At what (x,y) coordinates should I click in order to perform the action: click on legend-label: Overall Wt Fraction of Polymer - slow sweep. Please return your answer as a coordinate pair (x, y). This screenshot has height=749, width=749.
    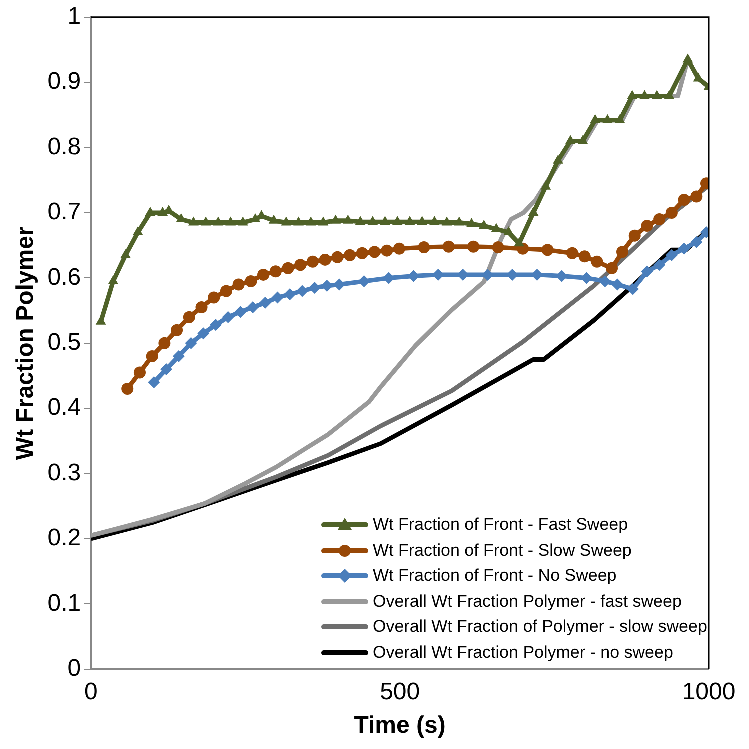
    Looking at the image, I should click on (540, 627).